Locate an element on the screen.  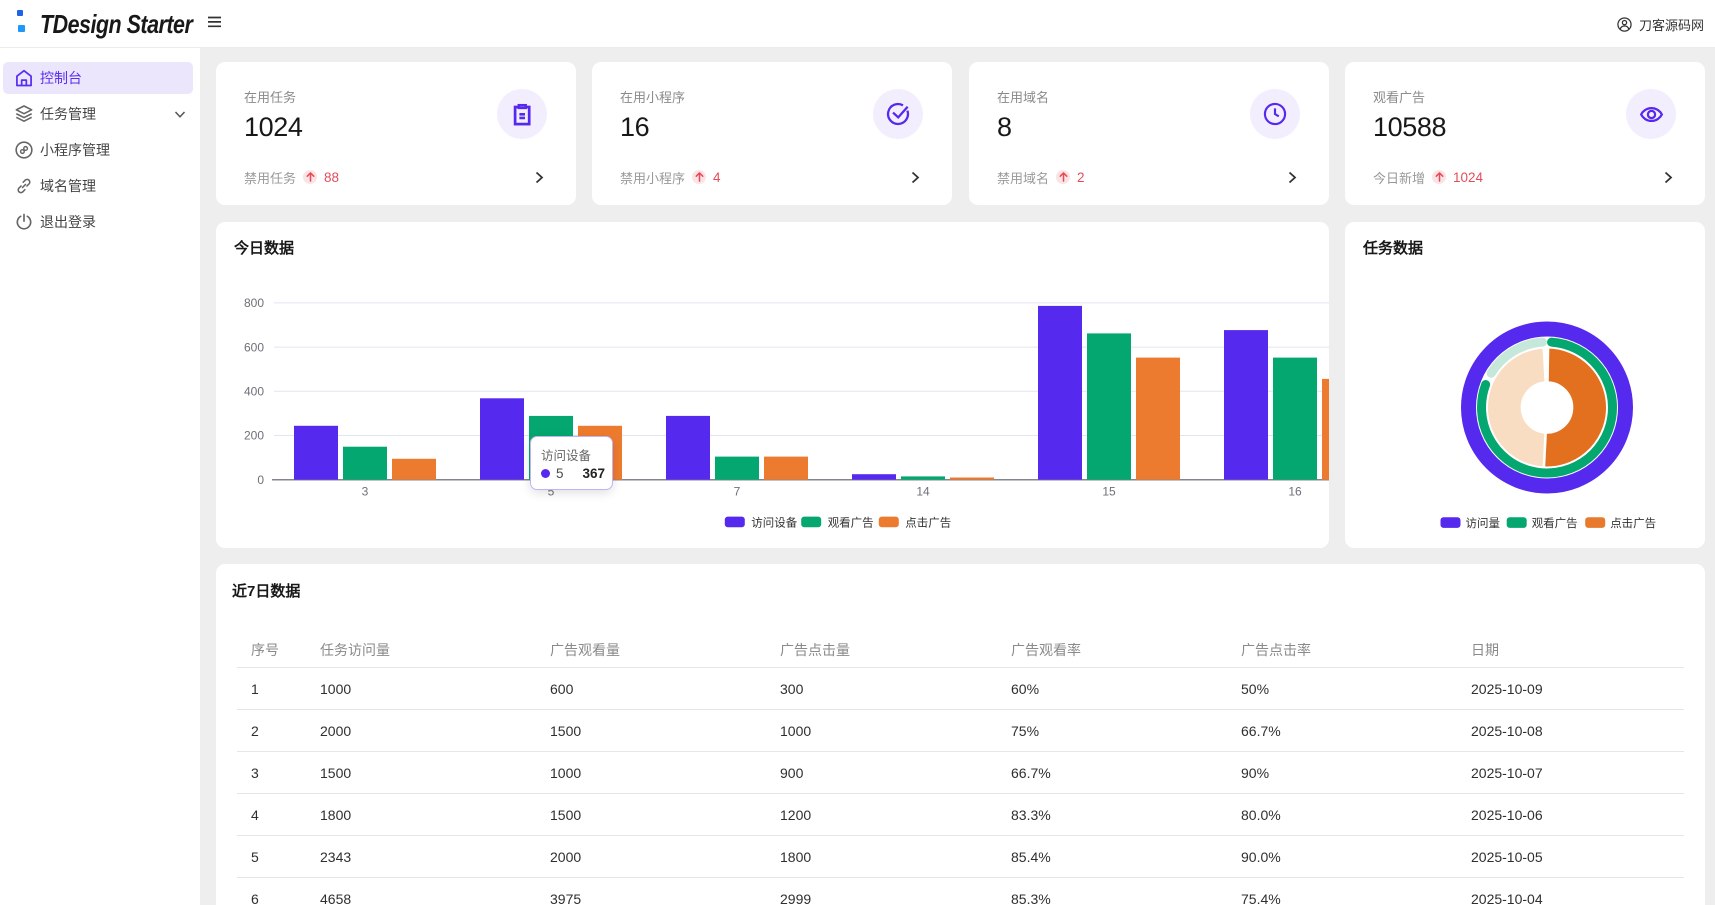
svg-text: 800 is located at coordinates (254, 303).